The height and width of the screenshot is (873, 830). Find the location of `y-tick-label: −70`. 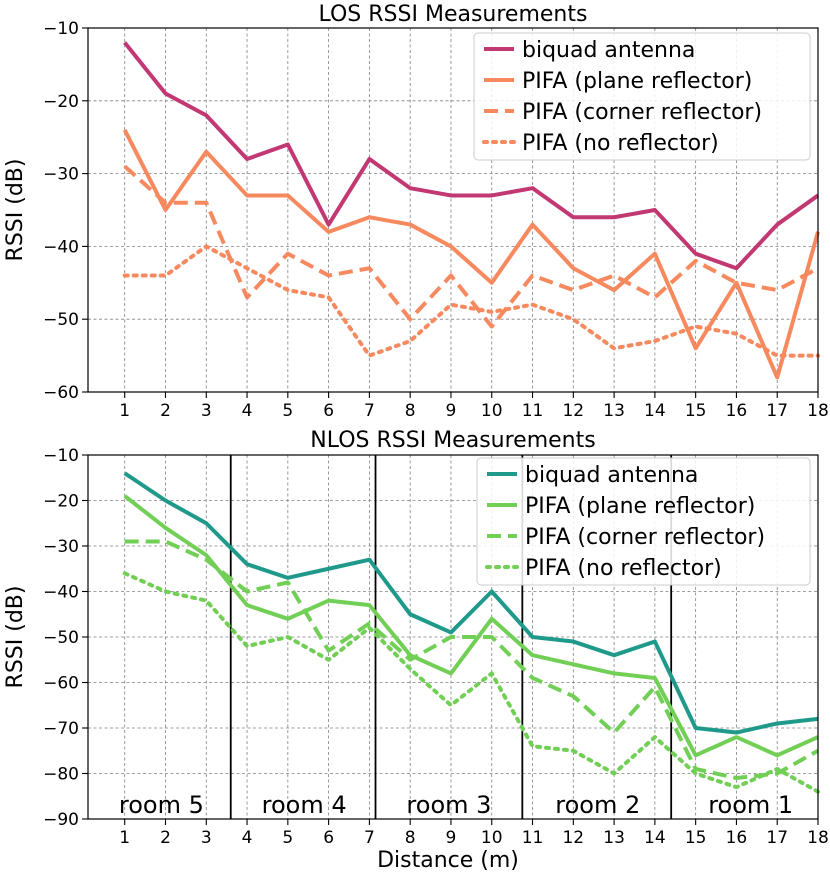

y-tick-label: −70 is located at coordinates (61, 729).